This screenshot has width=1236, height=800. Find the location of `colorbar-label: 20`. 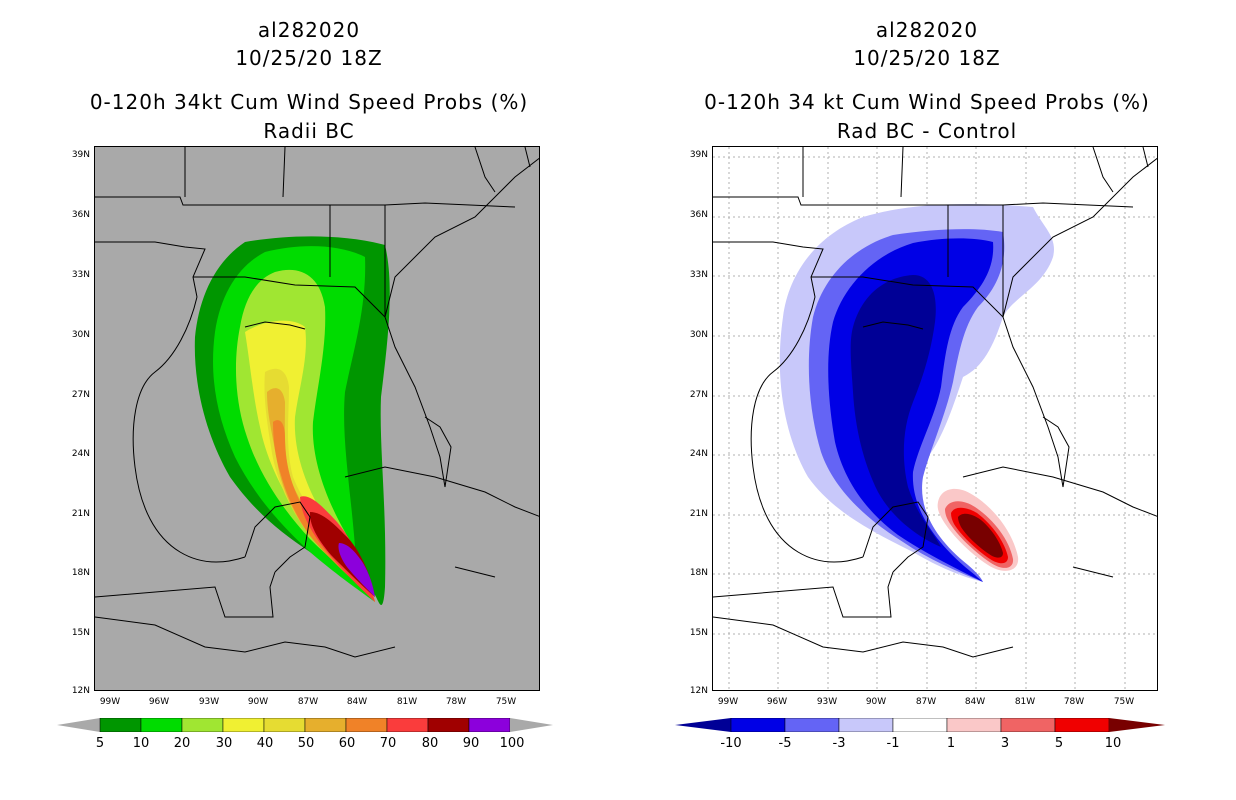

colorbar-label: 20 is located at coordinates (182, 743).